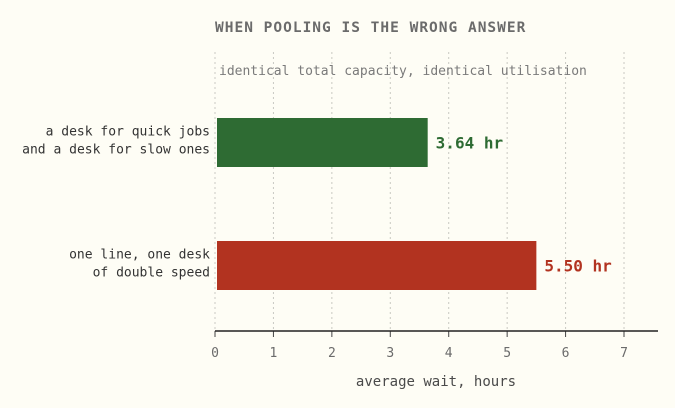 This screenshot has width=675, height=408. Describe the element at coordinates (215, 353) in the screenshot. I see `x-tick-label-0: 0` at that location.